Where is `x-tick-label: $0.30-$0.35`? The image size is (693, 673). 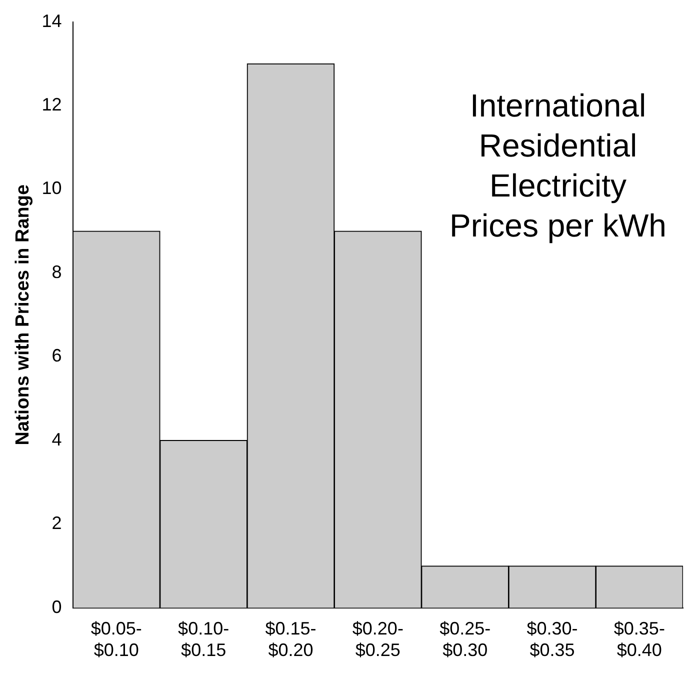 x-tick-label: $0.30-$0.35 is located at coordinates (552, 639).